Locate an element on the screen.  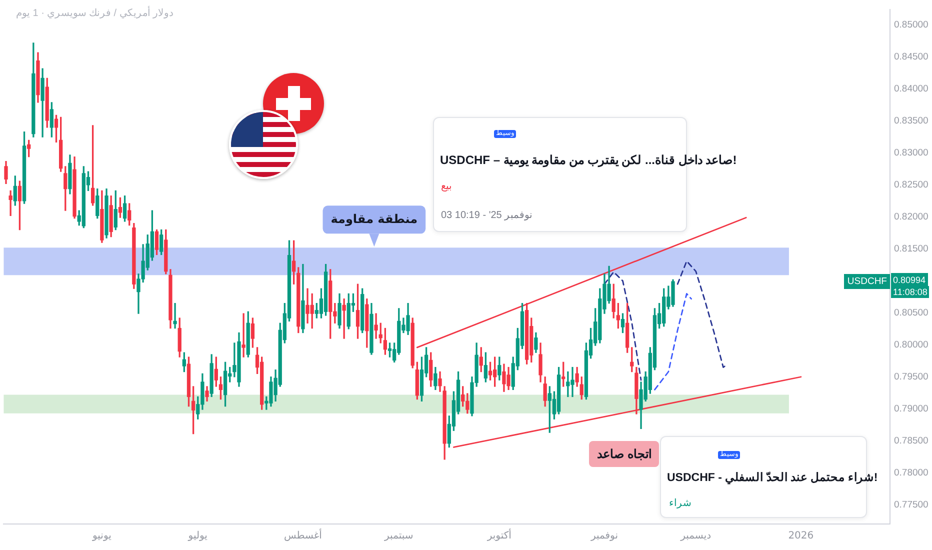
text: 0.80994 is located at coordinates (909, 280).